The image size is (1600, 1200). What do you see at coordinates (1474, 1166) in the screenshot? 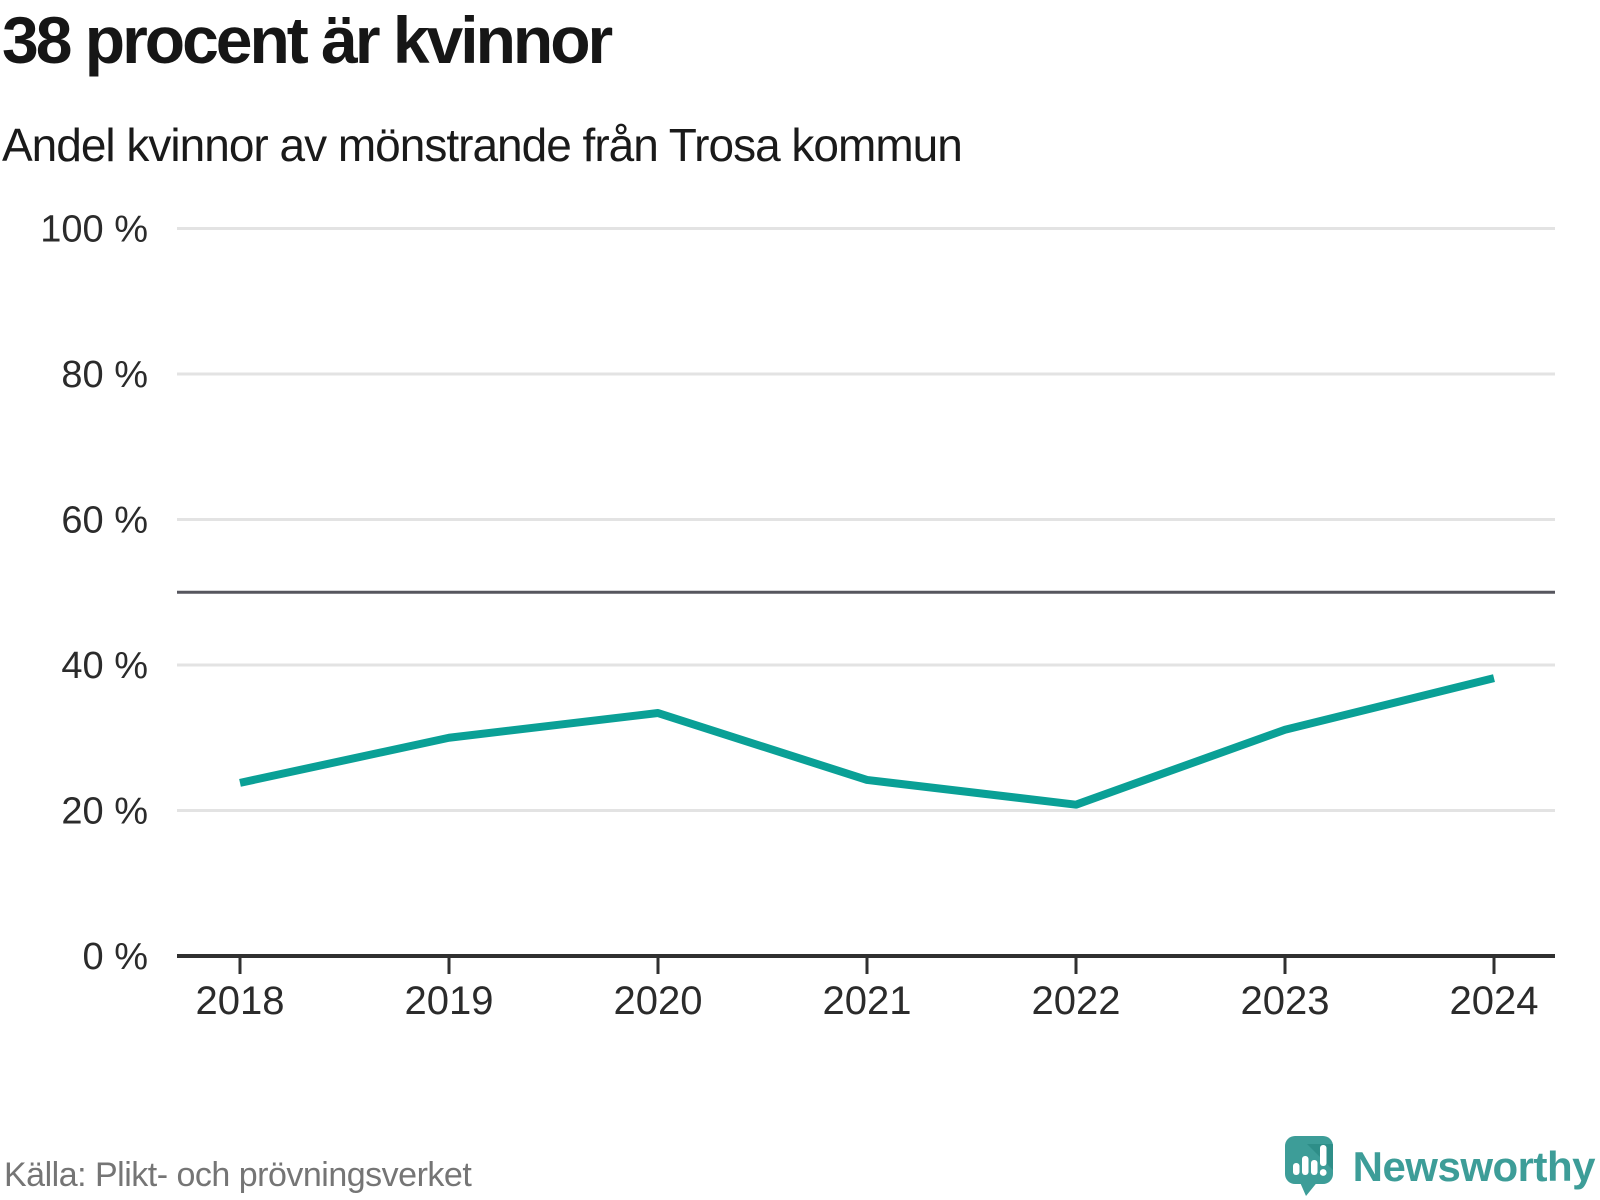
I see `newsworthy-wordmark: Newsworthy` at bounding box center [1474, 1166].